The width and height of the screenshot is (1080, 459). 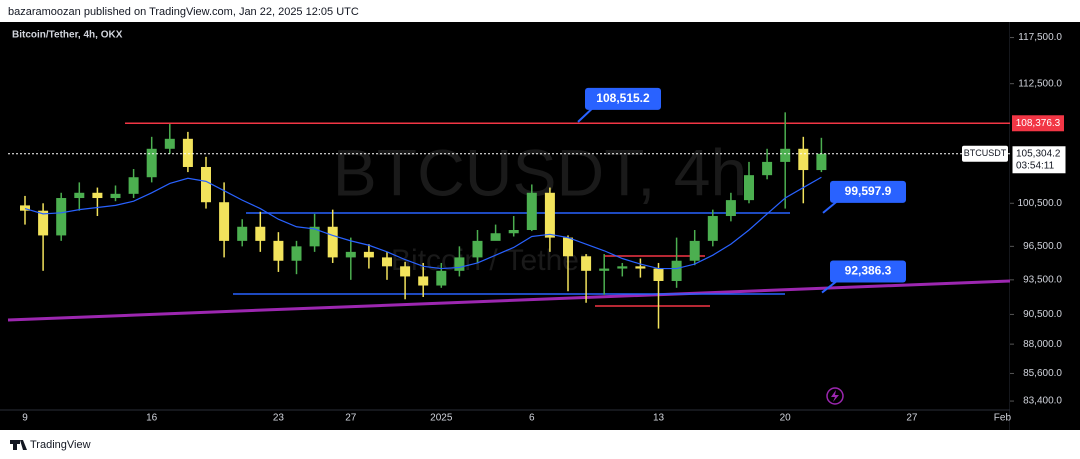 I want to click on x-tick-label: 16, so click(x=152, y=418).